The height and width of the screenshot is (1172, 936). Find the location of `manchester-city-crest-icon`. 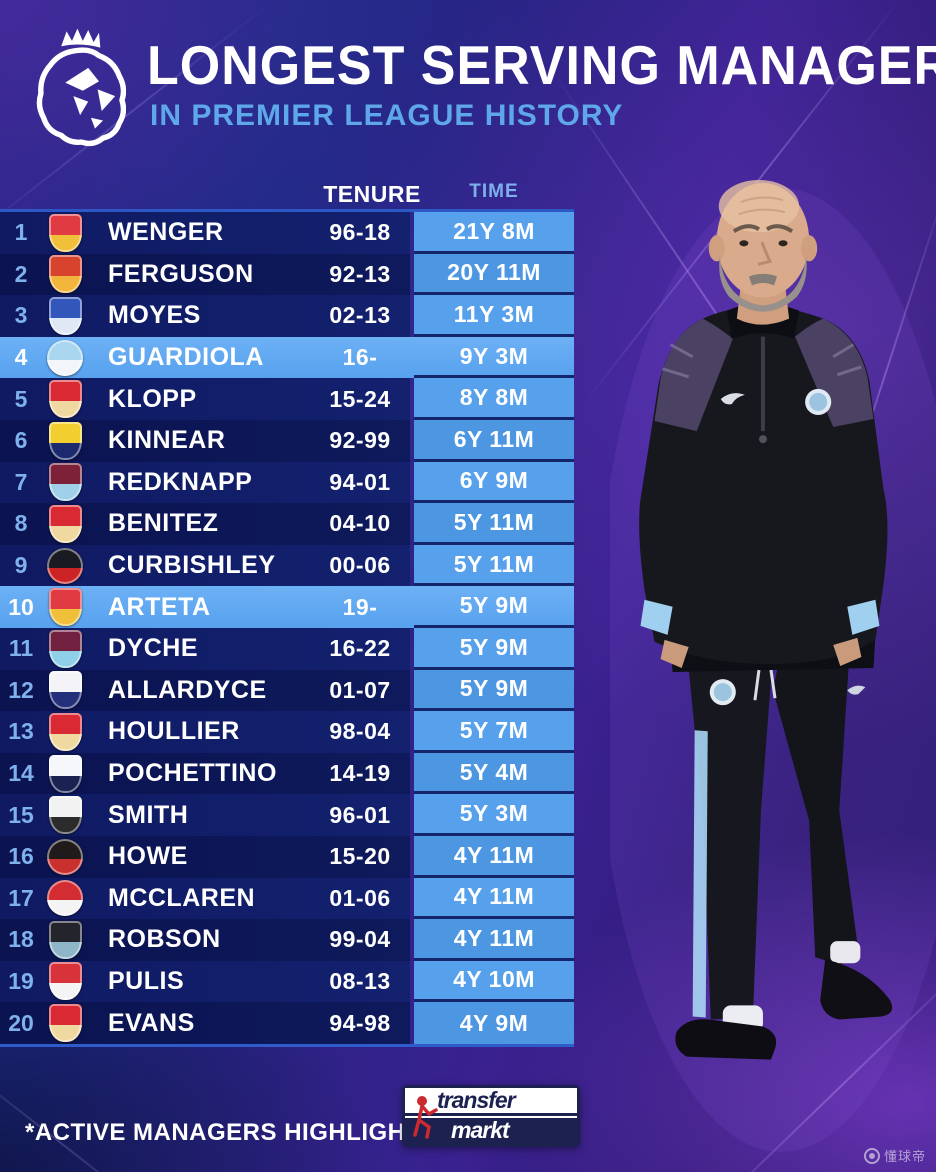

manchester-city-crest-icon is located at coordinates (65, 357).